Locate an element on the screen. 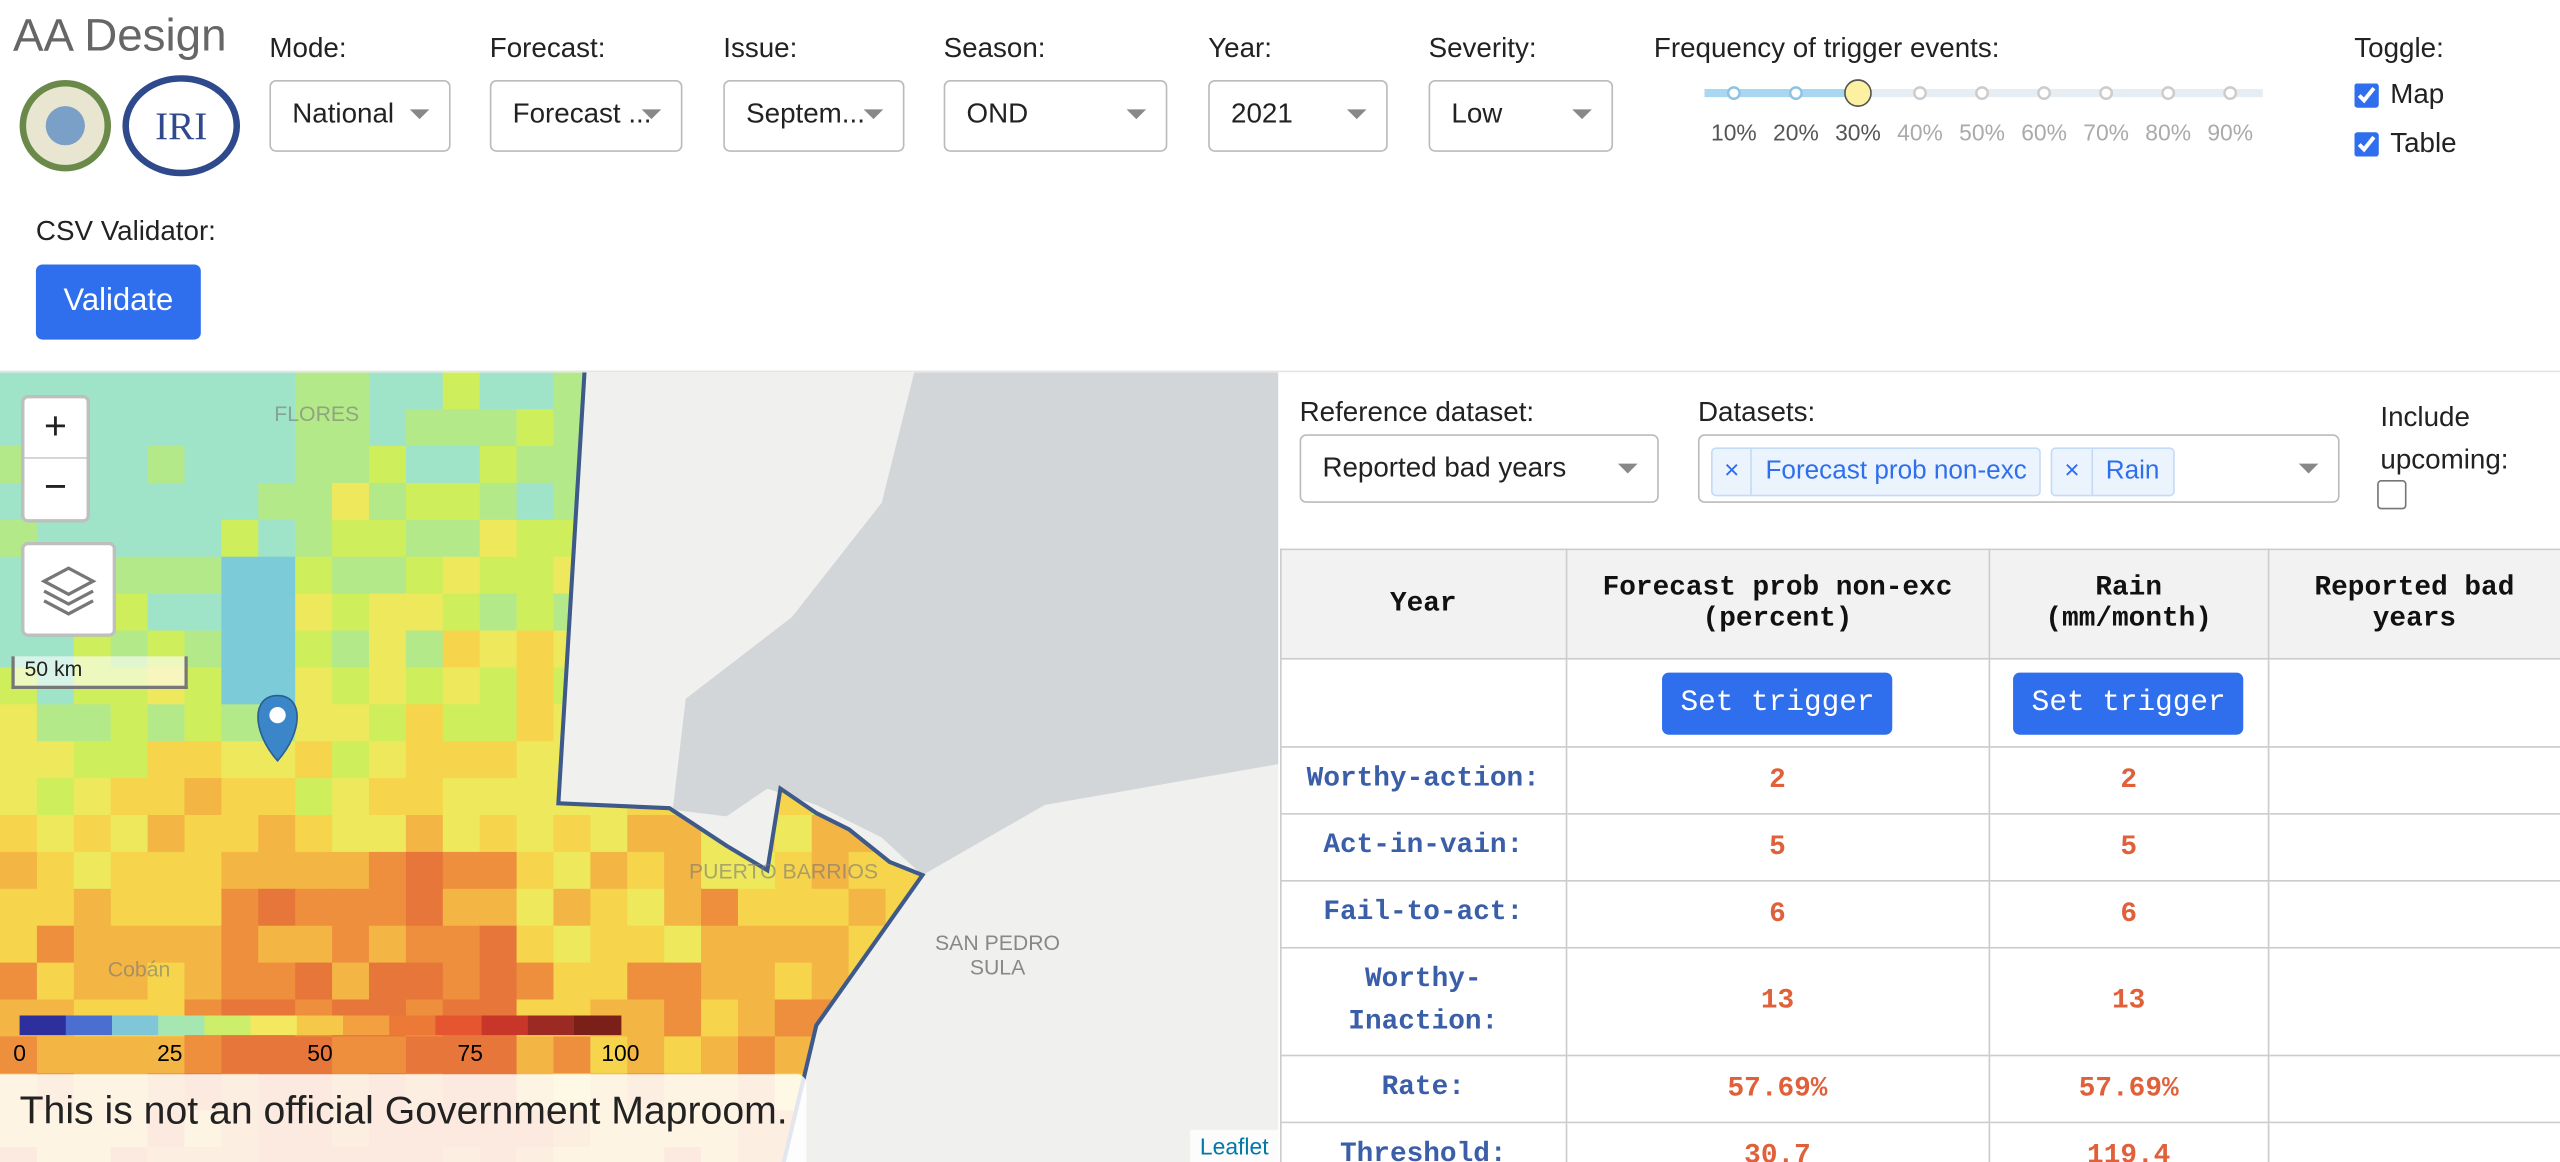  zoom-in: + is located at coordinates (55, 428).